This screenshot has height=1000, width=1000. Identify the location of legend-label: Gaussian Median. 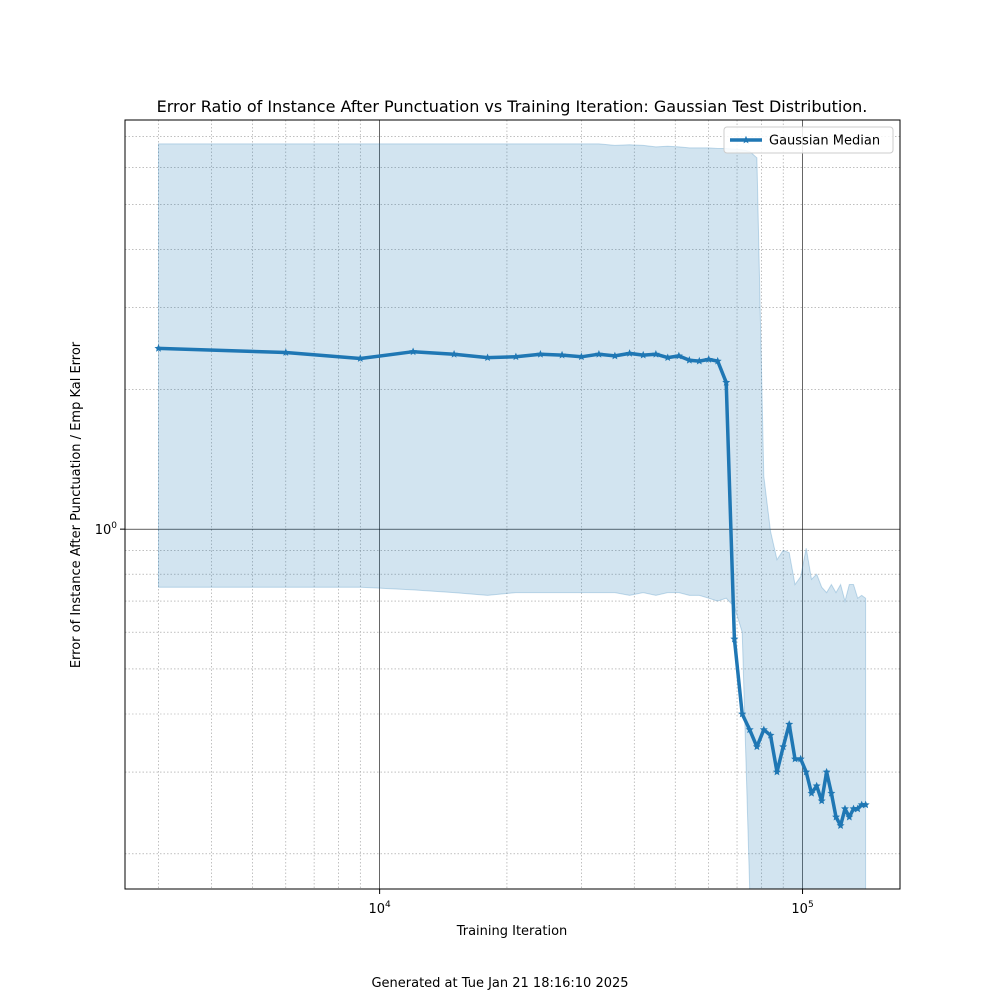
(824, 141).